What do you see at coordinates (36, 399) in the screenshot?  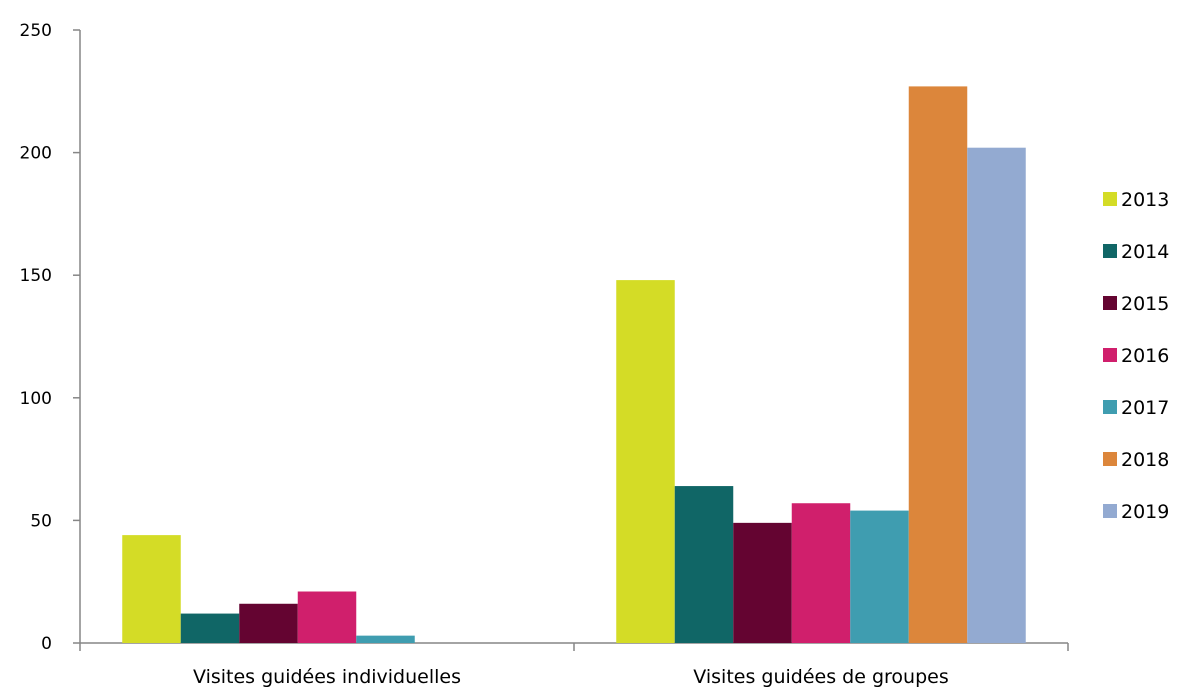 I see `y-tick-label: 100` at bounding box center [36, 399].